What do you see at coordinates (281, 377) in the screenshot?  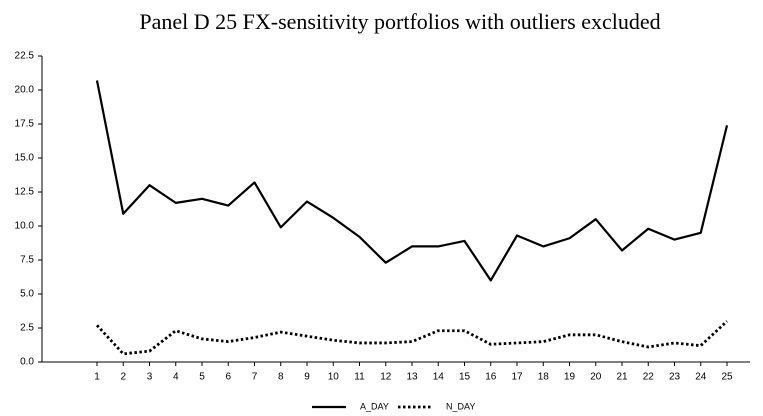 I see `x-tick-label: 8` at bounding box center [281, 377].